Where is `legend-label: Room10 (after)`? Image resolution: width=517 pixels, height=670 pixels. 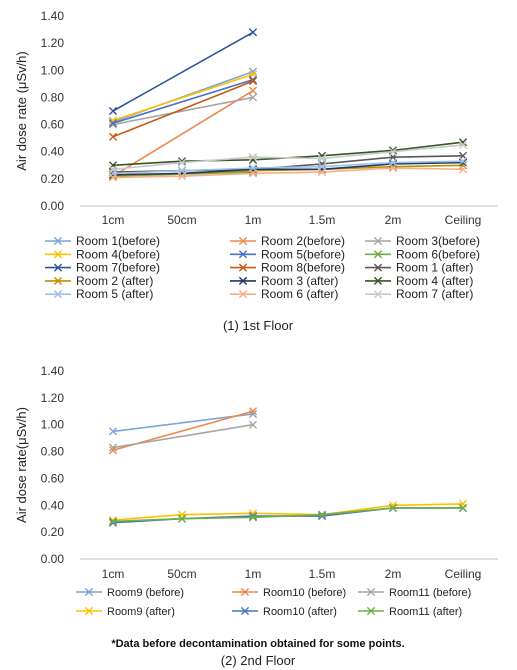
legend-label: Room10 (after) is located at coordinates (300, 612).